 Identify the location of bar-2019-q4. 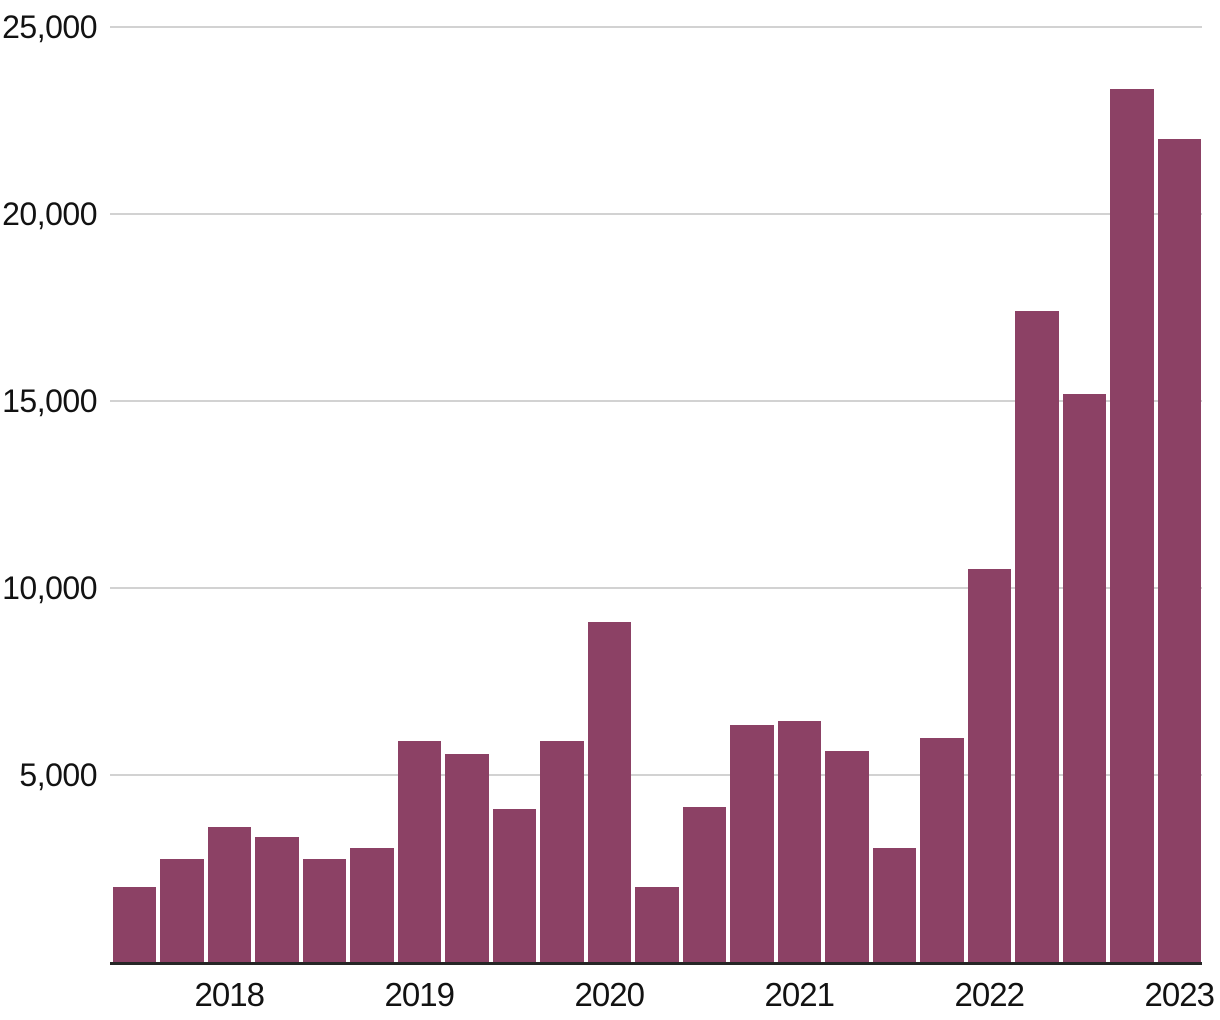
(562, 851).